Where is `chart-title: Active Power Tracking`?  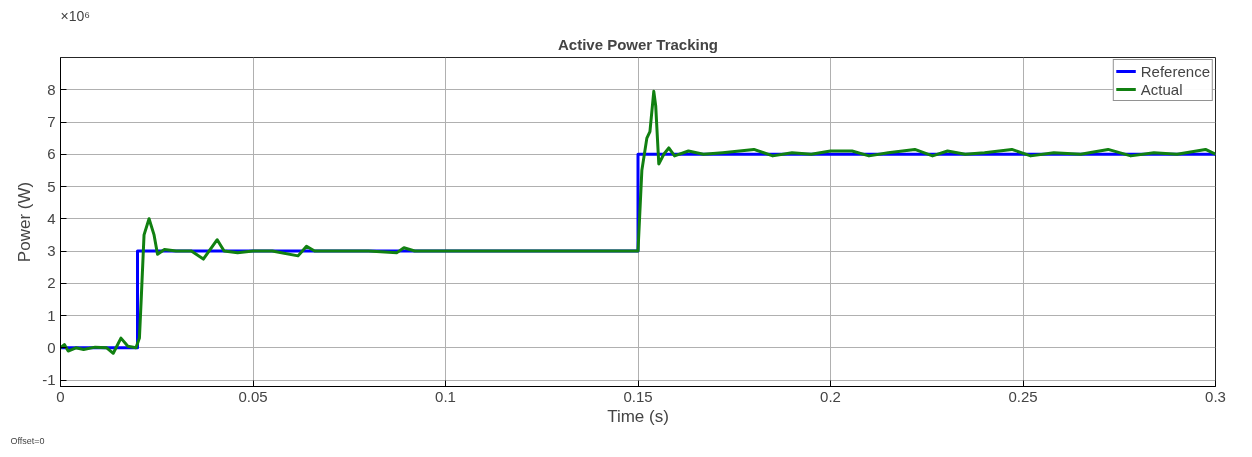
chart-title: Active Power Tracking is located at coordinates (638, 44).